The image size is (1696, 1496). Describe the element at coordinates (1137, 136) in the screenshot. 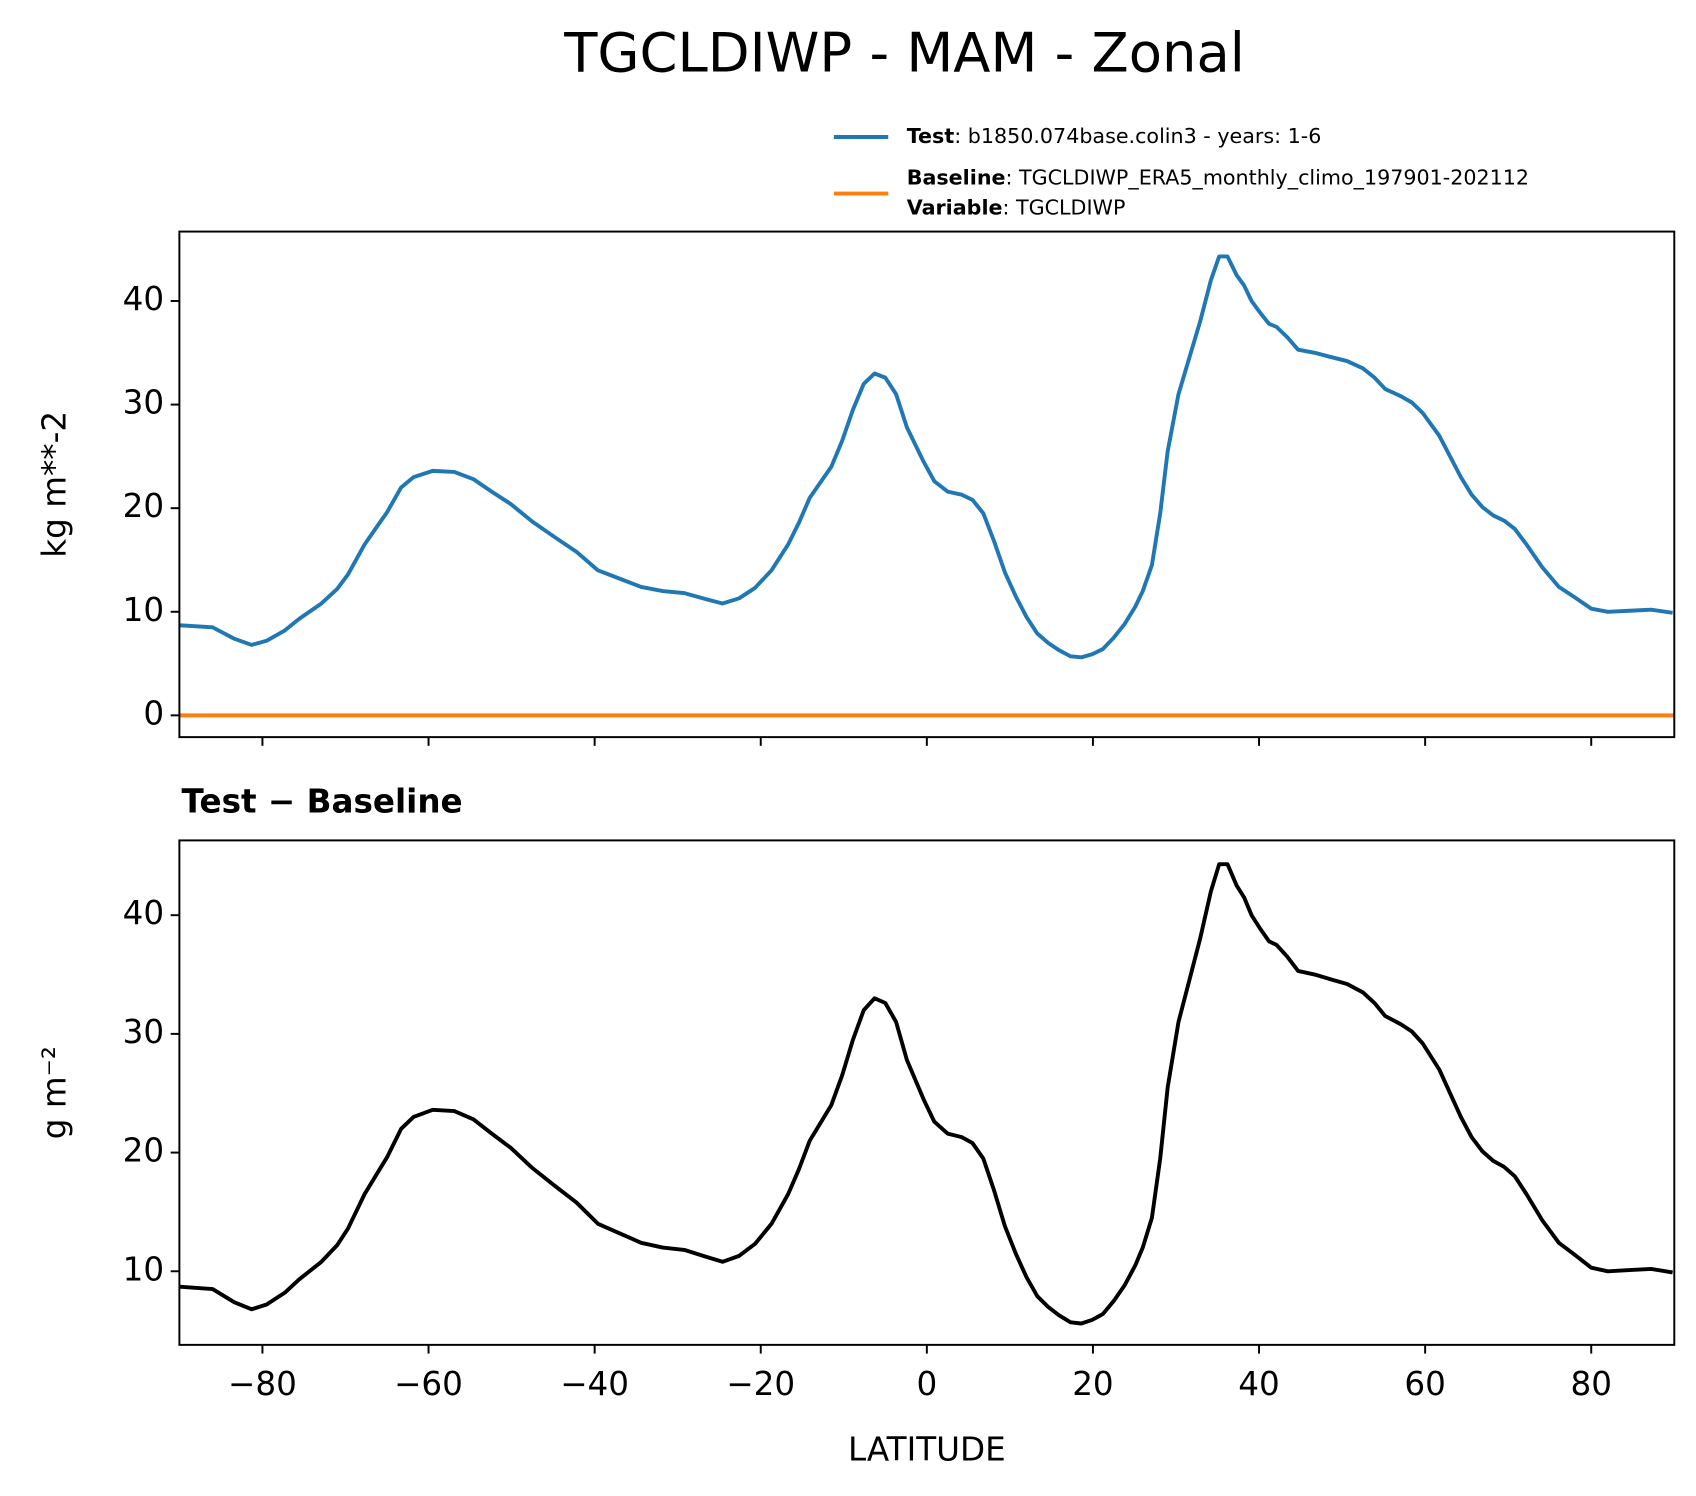

I see `legend-detail: : b1850.074base.colin3 - years: 1-6` at that location.